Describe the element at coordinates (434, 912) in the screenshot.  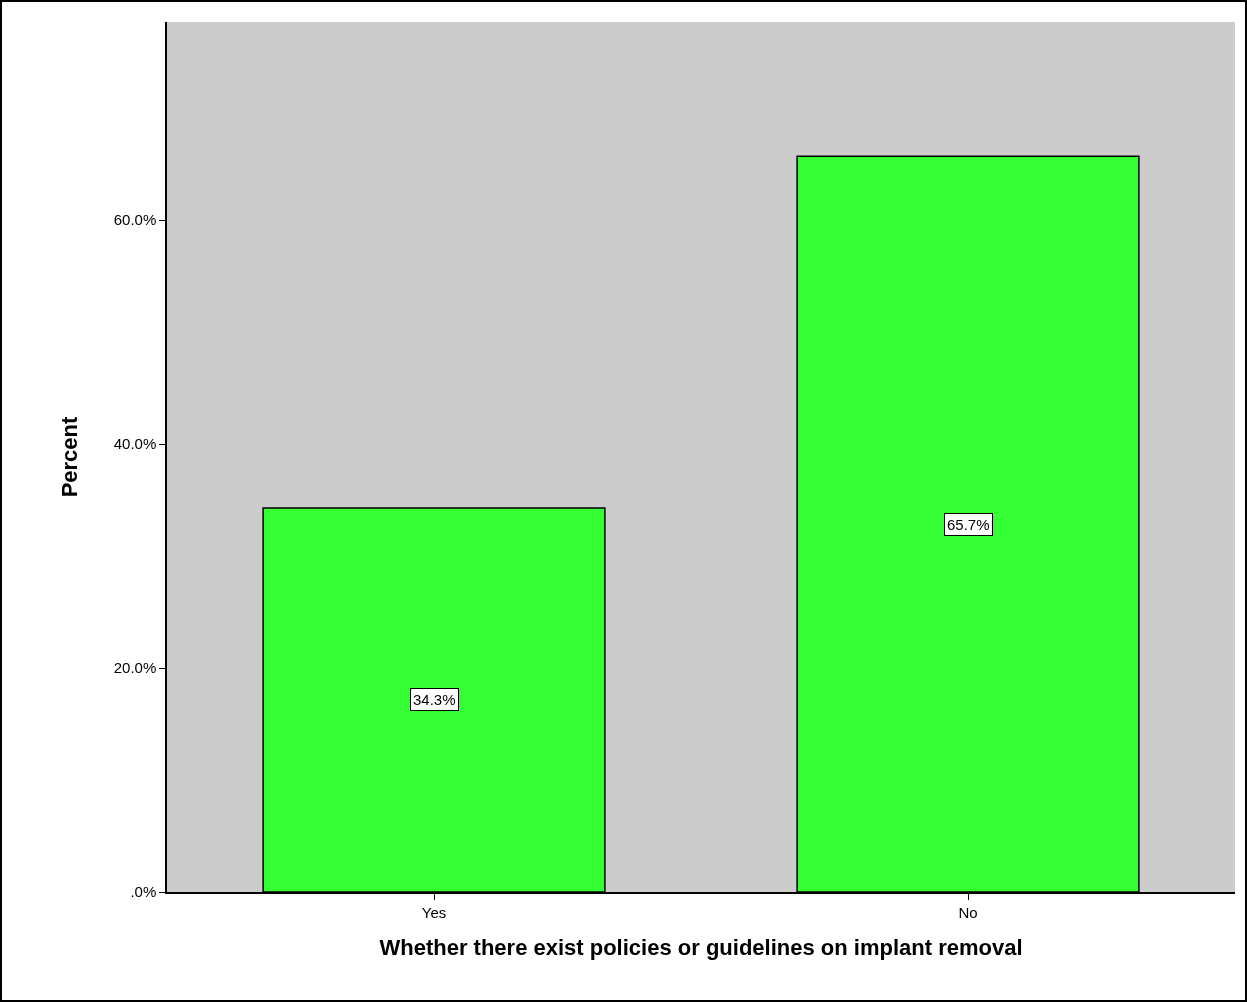
I see `x-tick-label: Yes` at that location.